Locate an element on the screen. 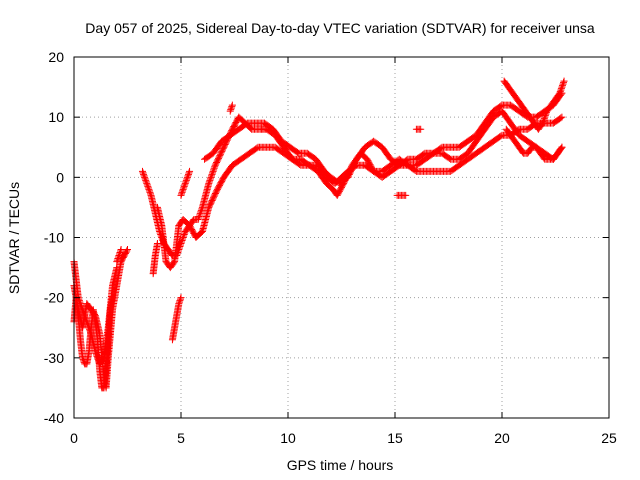 This screenshot has height=480, width=640. y-tick-label: 0 is located at coordinates (60, 177).